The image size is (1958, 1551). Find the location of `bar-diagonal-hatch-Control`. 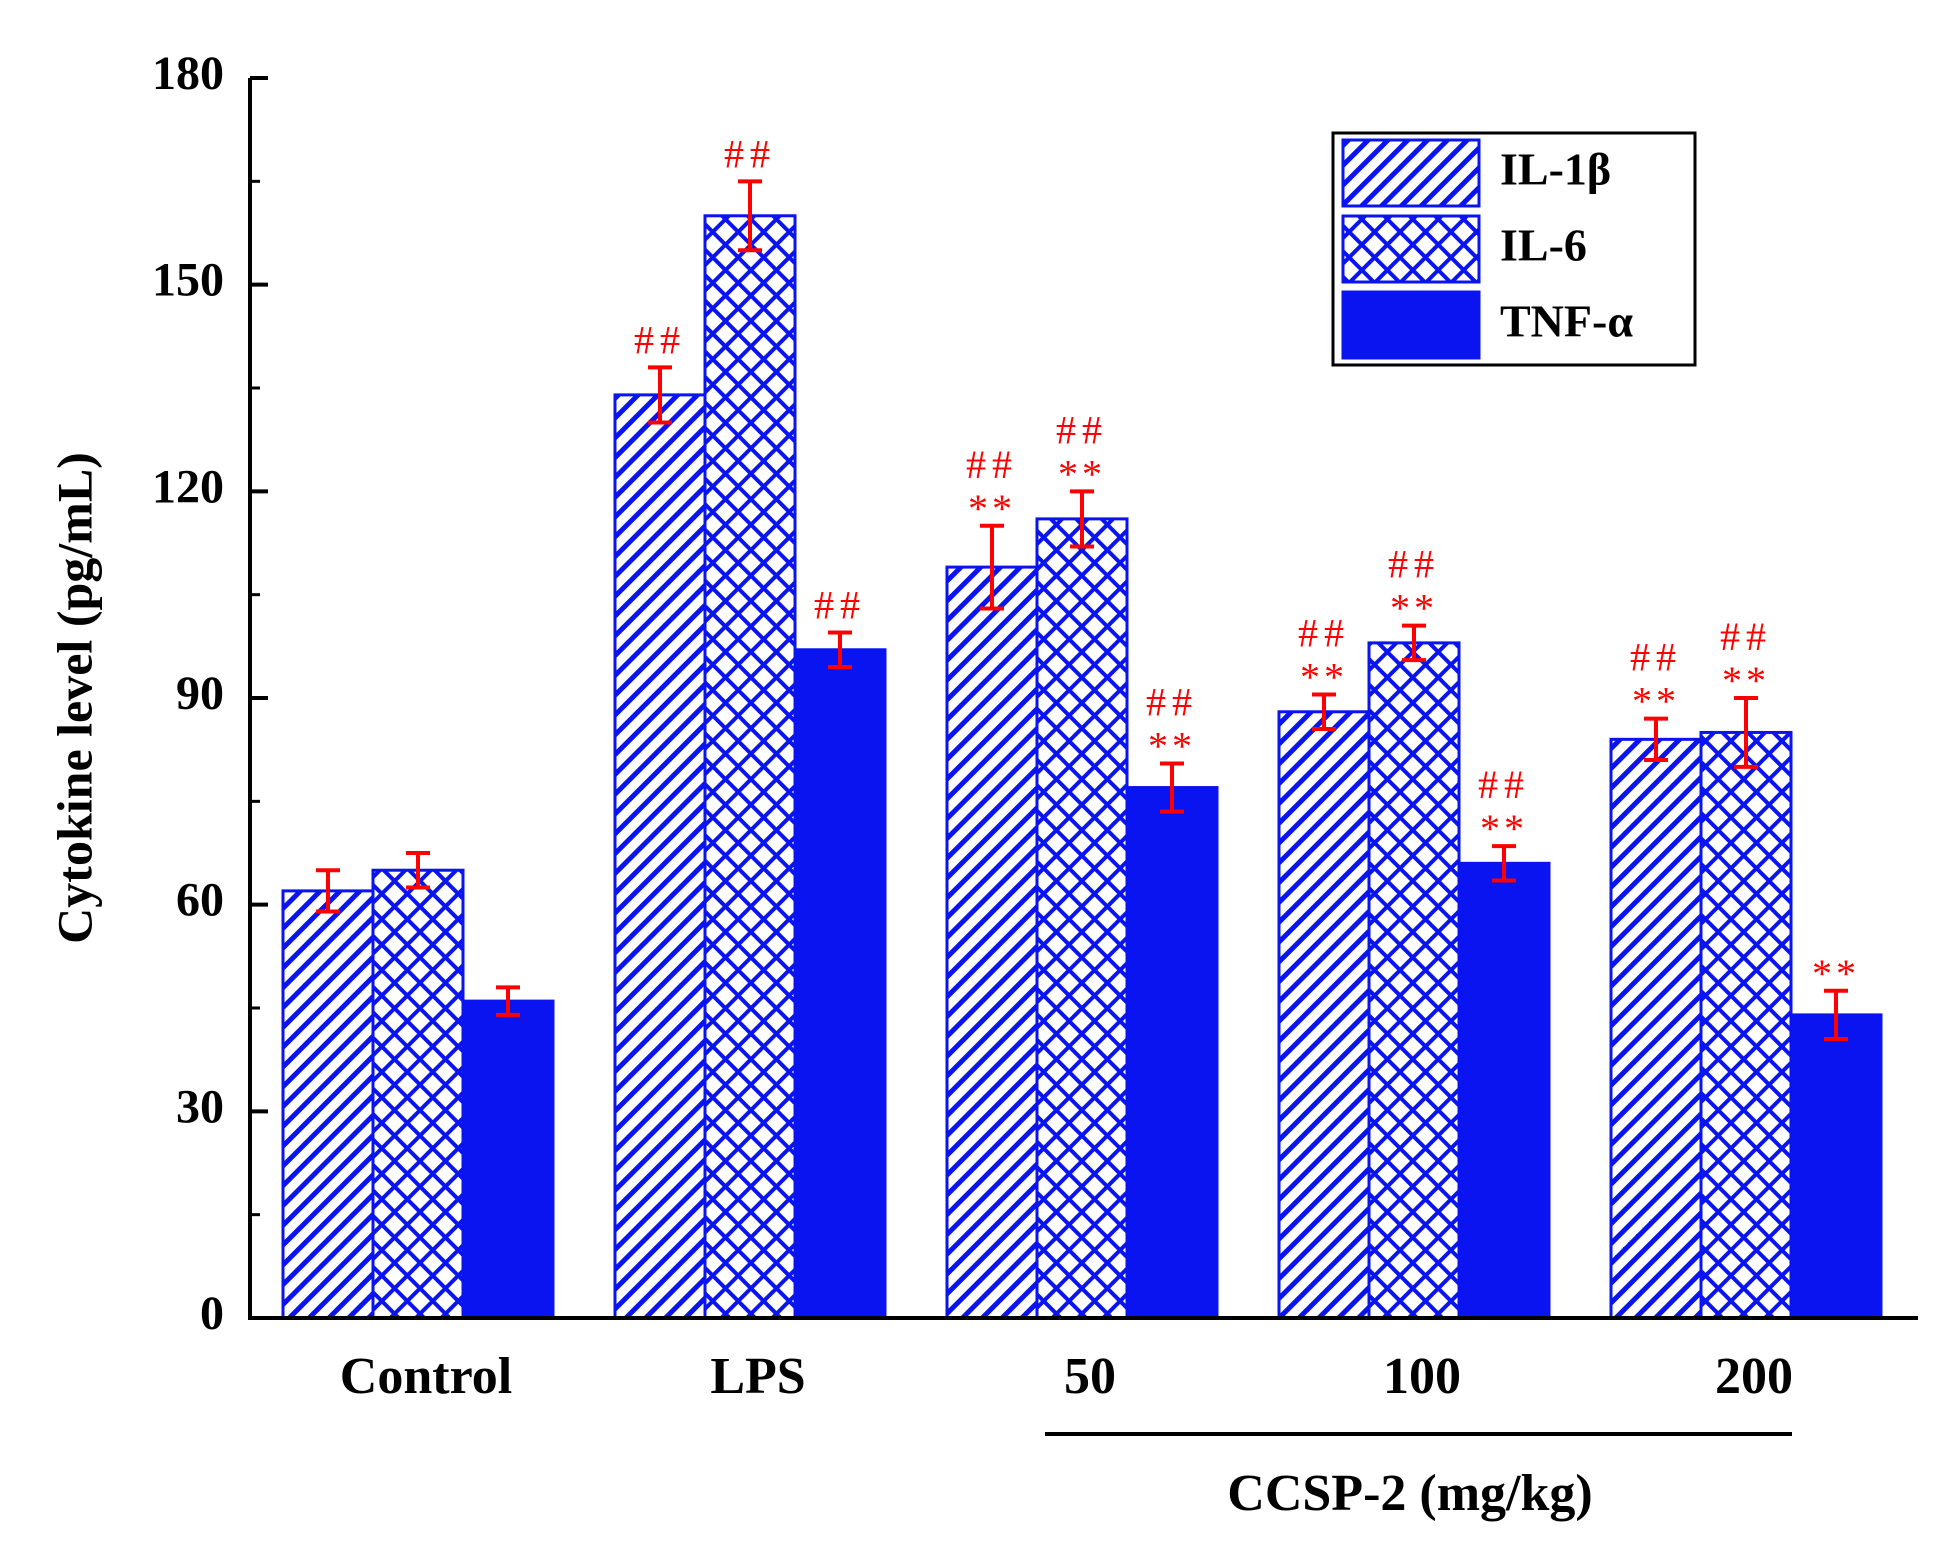

bar-diagonal-hatch-Control is located at coordinates (328, 1104).